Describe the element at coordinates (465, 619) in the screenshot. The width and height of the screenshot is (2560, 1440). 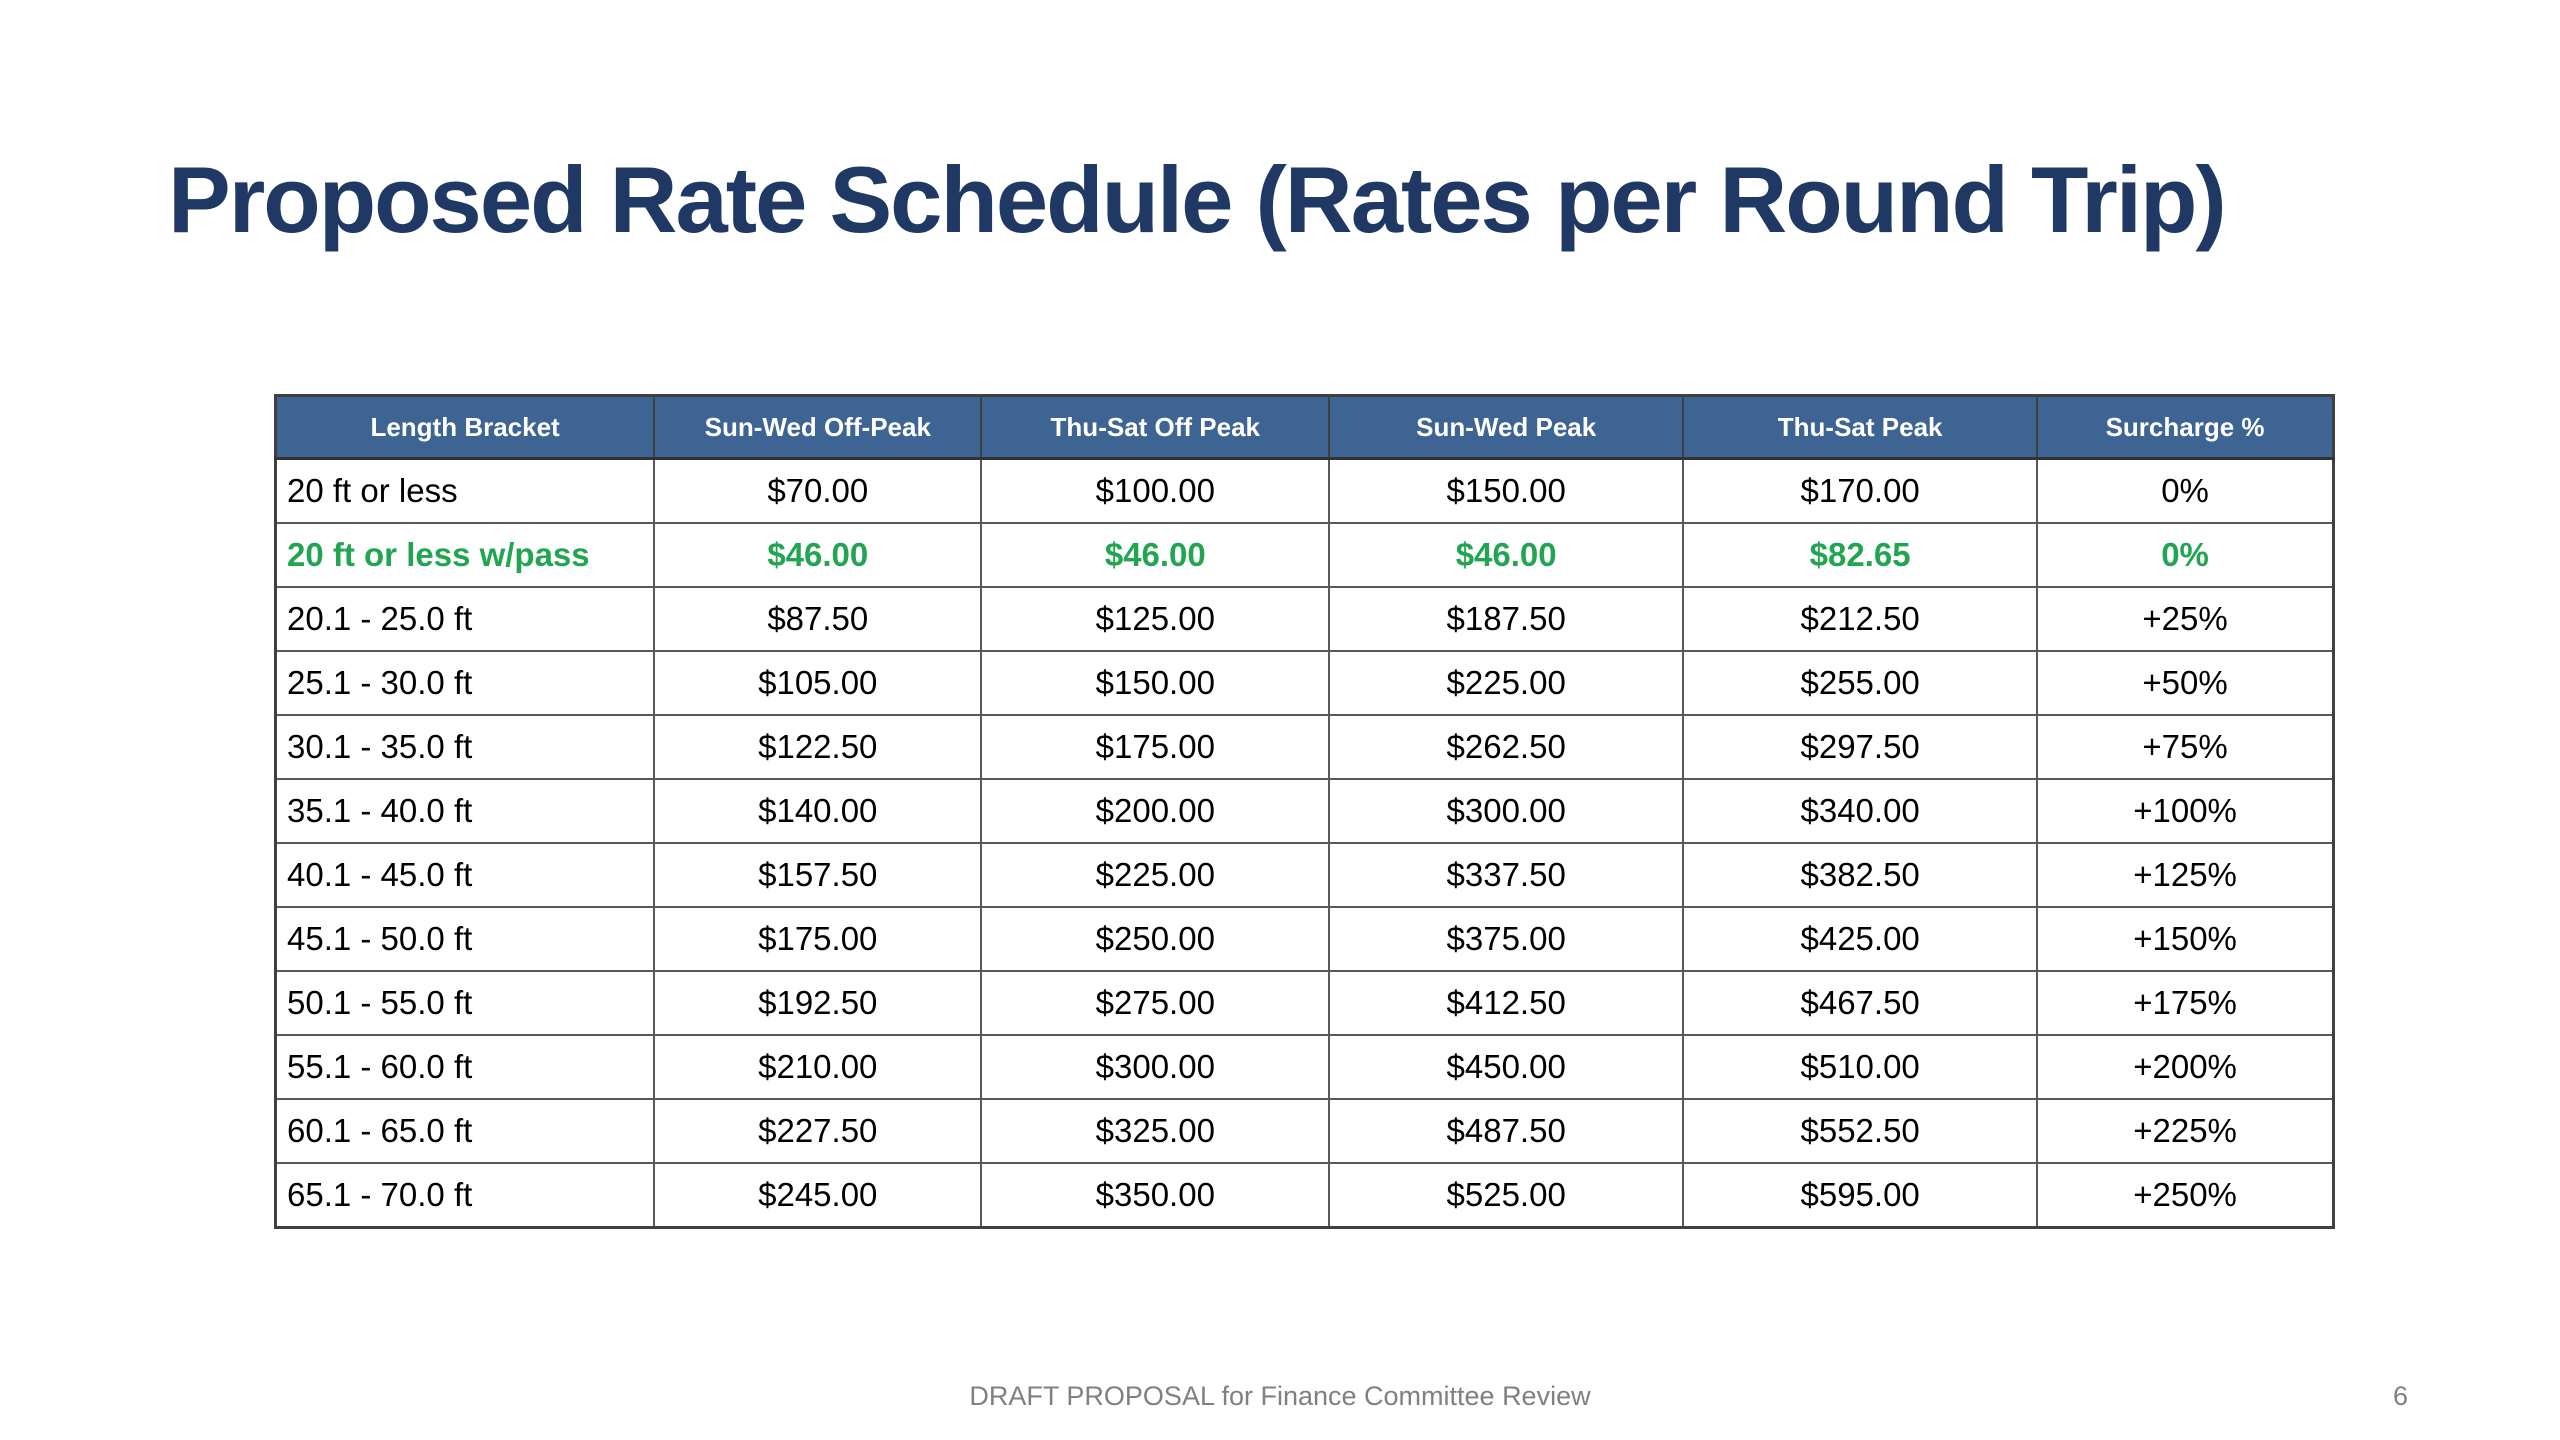
I see `row-label: 20.1 - 25.0 ft` at that location.